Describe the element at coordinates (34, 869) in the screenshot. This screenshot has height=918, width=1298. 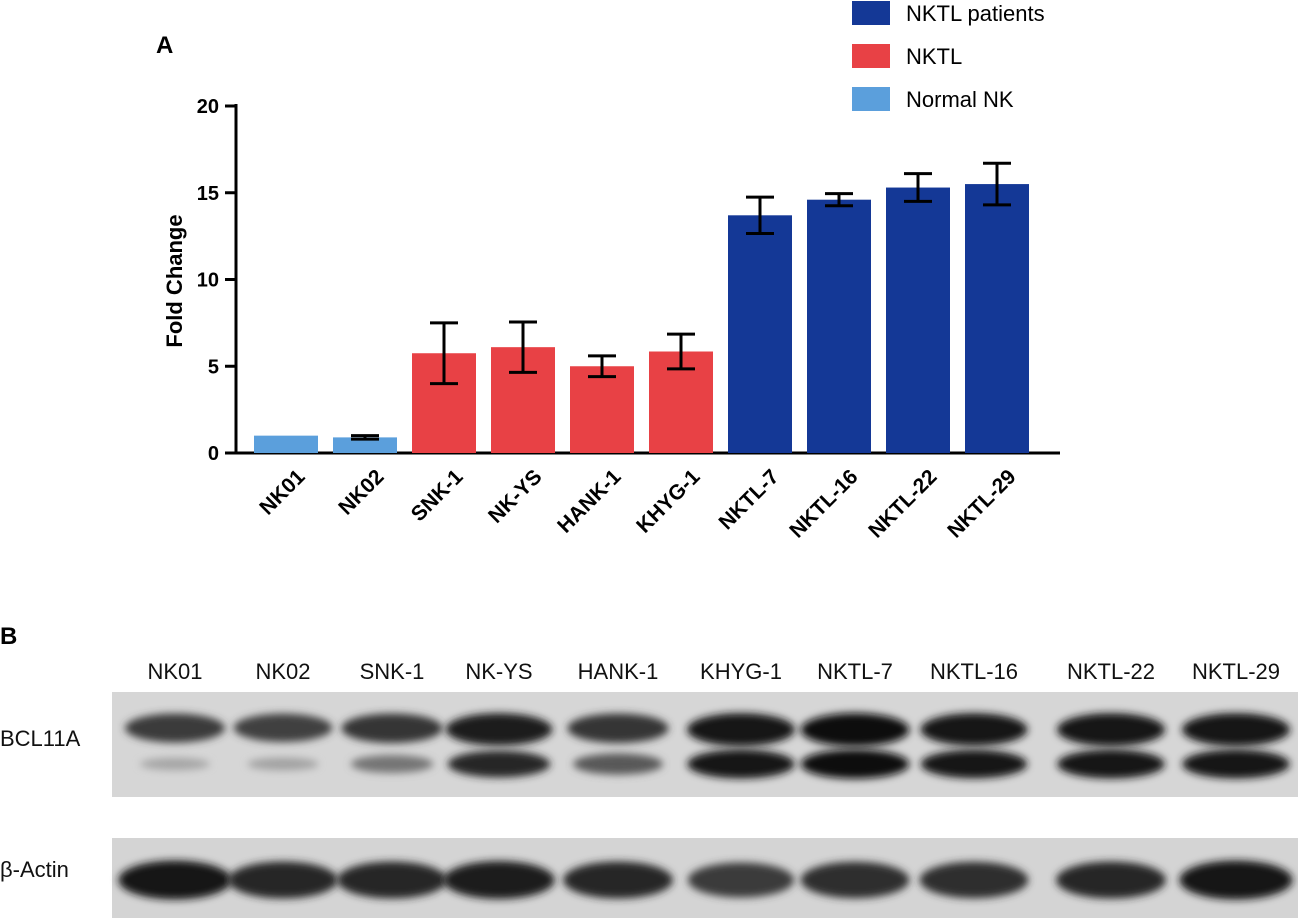
I see `blot-row-label-actin: β-Actin` at that location.